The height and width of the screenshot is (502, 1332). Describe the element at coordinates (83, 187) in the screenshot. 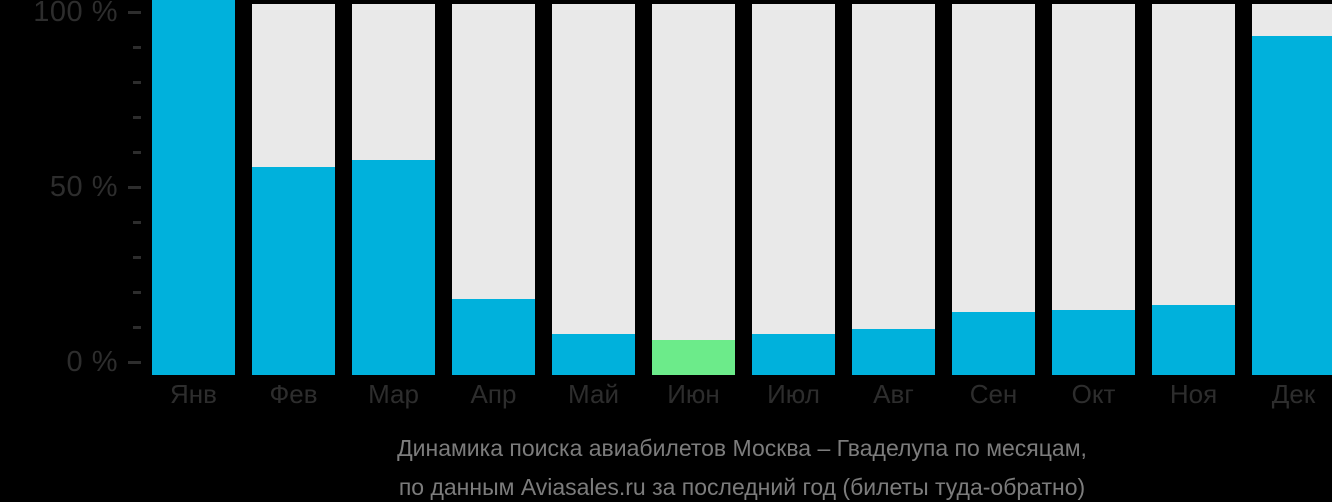

I see `y-tick-label: 50 %` at that location.